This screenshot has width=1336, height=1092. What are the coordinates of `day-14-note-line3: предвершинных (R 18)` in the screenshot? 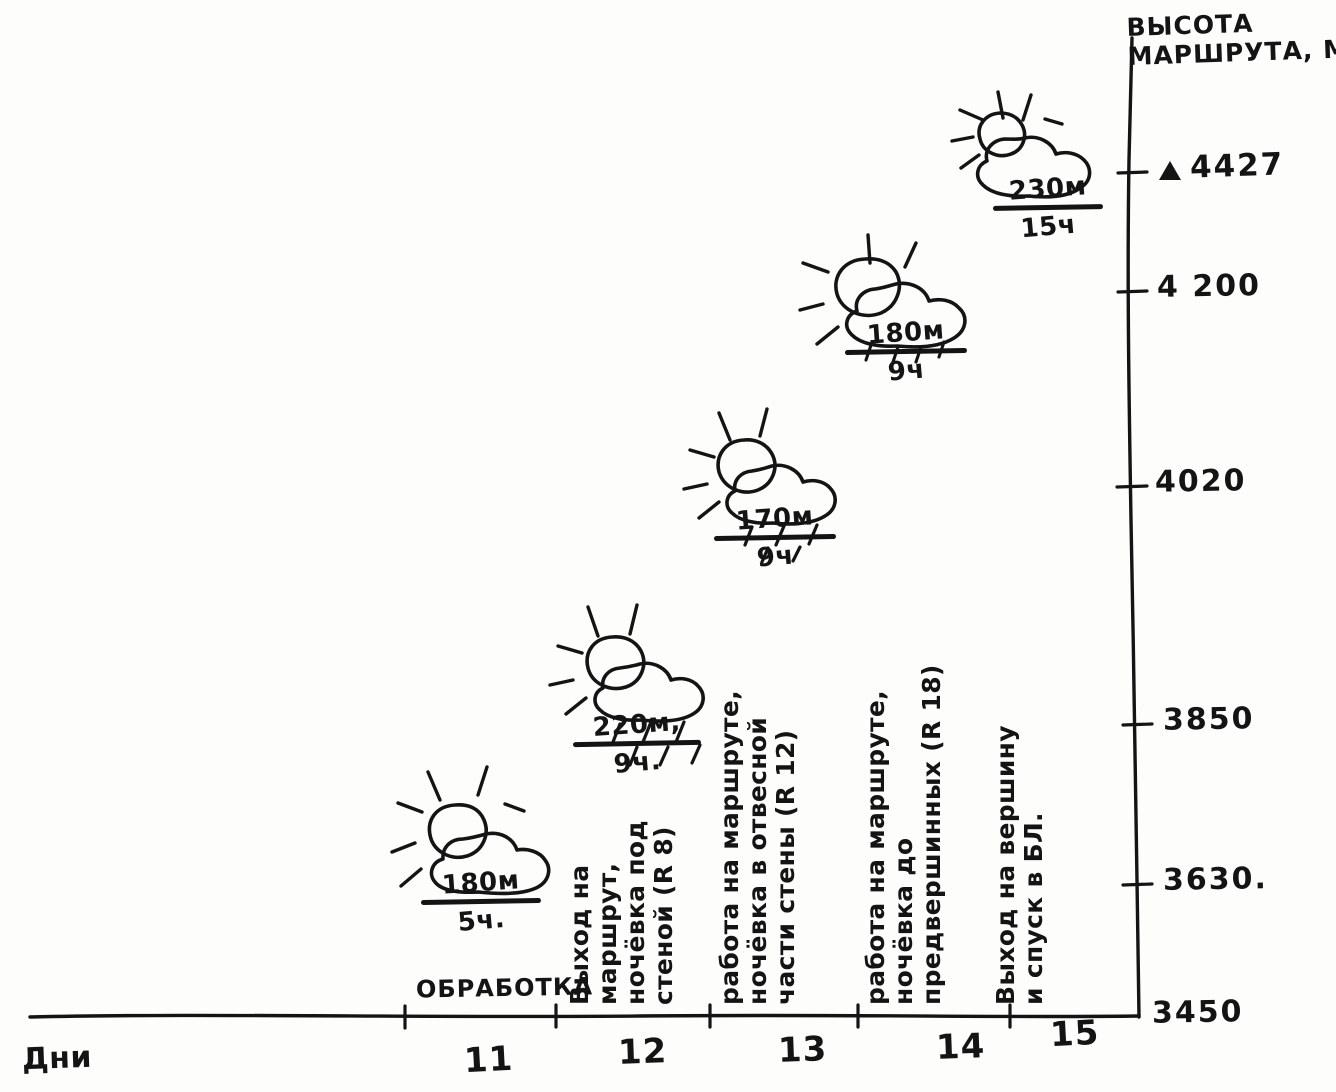 It's located at (931, 834).